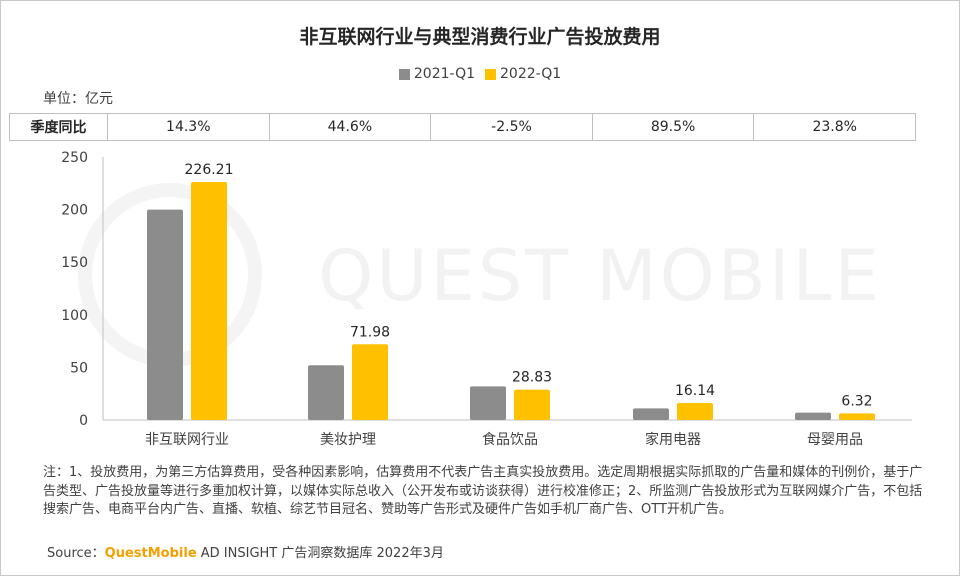 The height and width of the screenshot is (576, 960). Describe the element at coordinates (835, 440) in the screenshot. I see `category-label: 母婴用品` at that location.